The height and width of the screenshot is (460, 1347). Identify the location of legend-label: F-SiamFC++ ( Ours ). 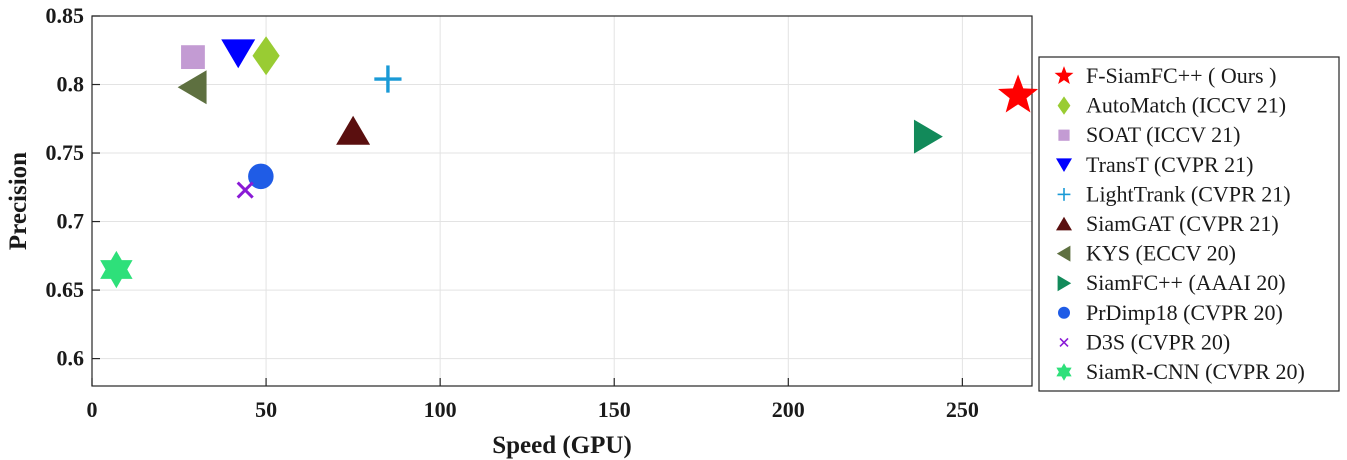
(1181, 75).